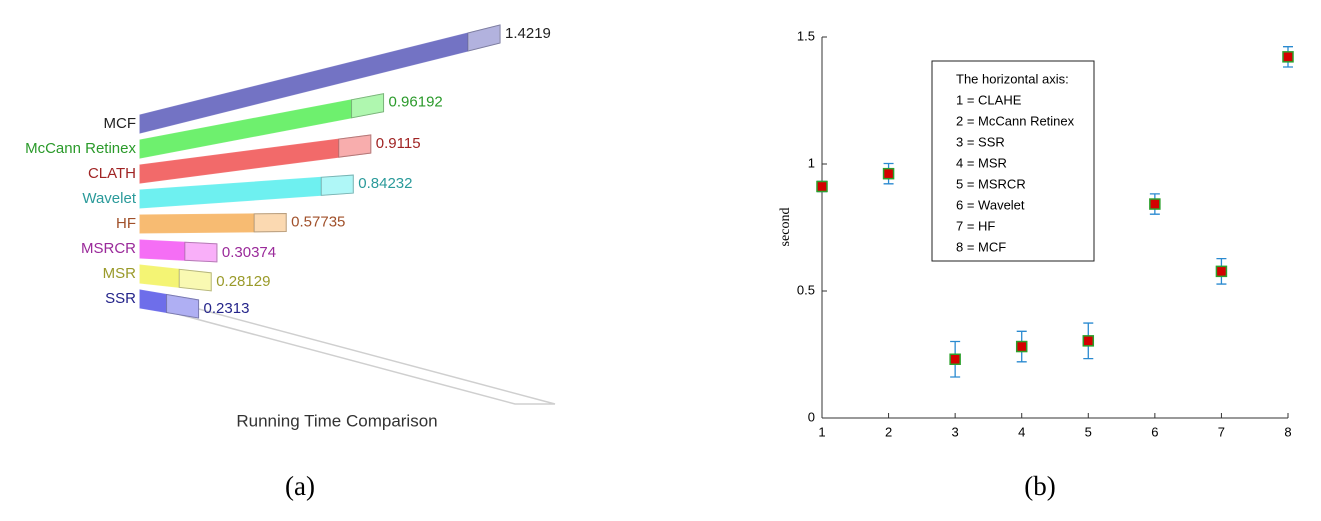 Image resolution: width=1321 pixels, height=521 pixels. What do you see at coordinates (318, 222) in the screenshot?
I see `value-label: 0.57735` at bounding box center [318, 222].